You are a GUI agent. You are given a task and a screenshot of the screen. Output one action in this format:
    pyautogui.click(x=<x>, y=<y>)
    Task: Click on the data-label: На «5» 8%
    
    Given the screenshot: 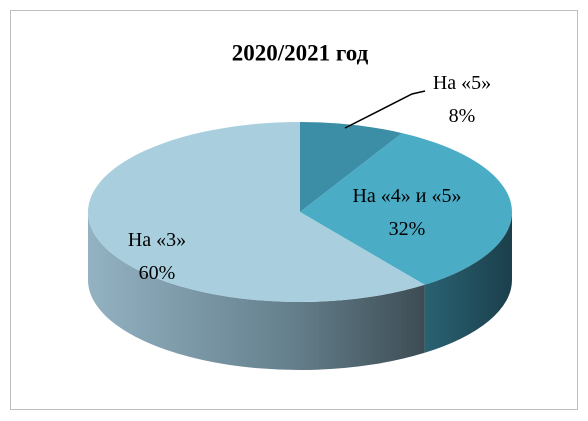 What is the action you would take?
    pyautogui.click(x=462, y=100)
    